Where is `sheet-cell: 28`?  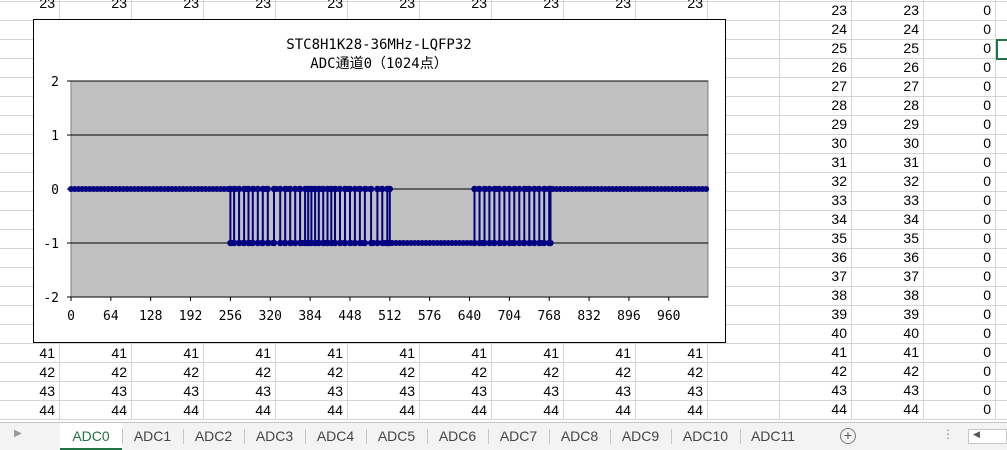 sheet-cell: 28 is located at coordinates (839, 105).